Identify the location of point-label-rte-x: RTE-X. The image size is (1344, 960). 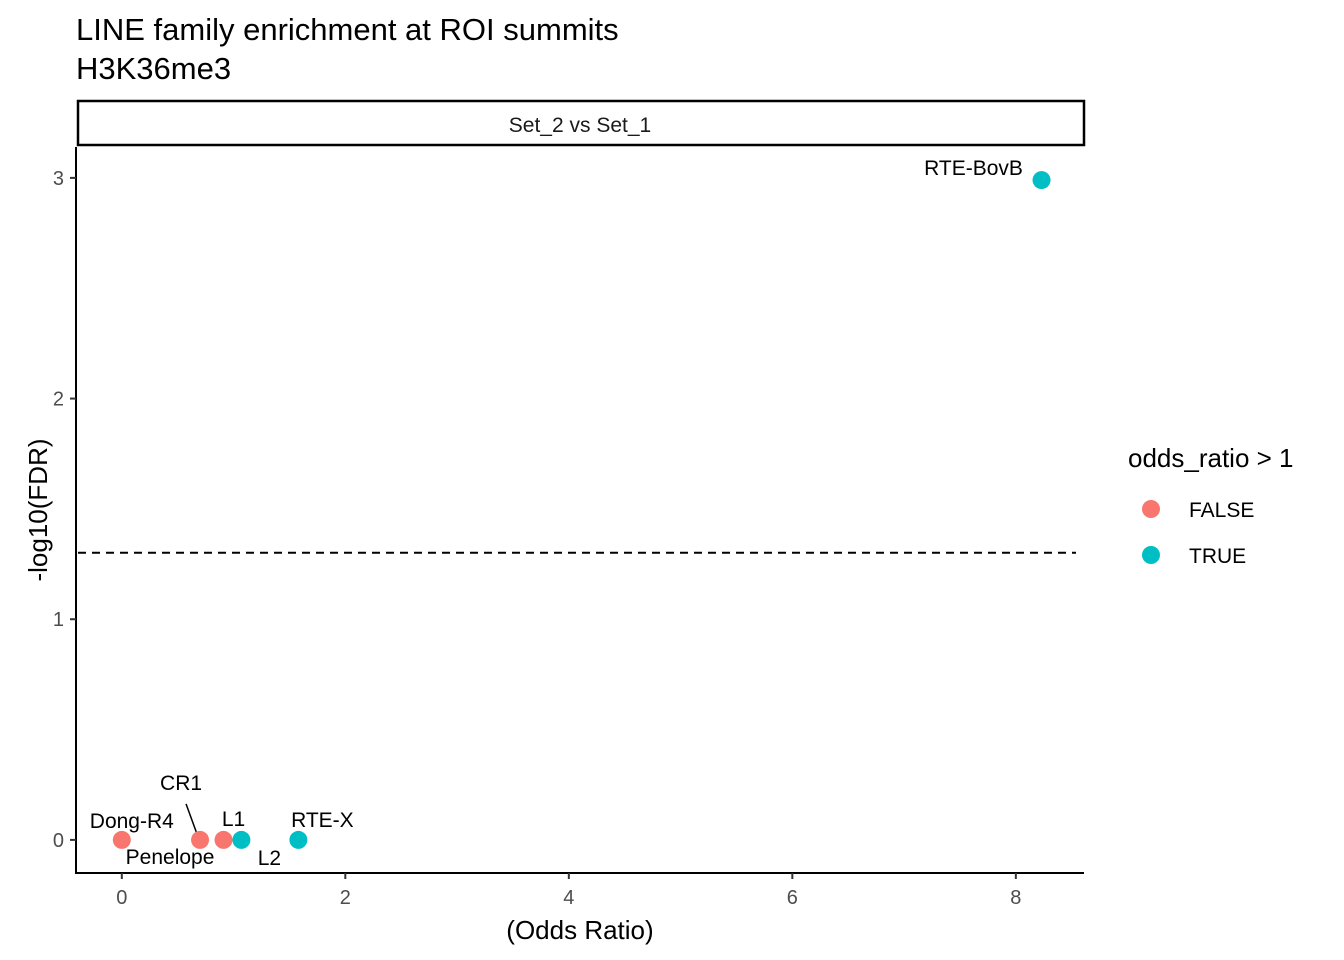
(322, 820).